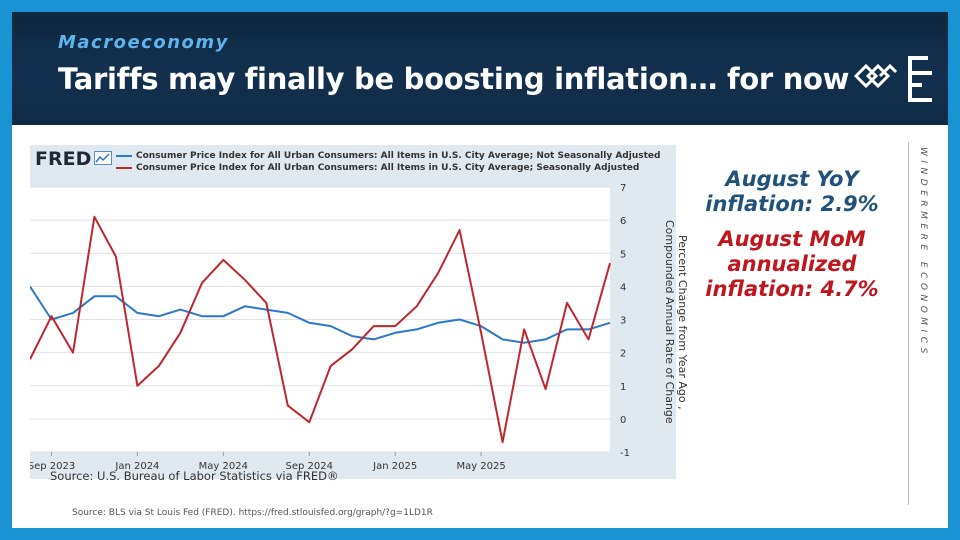 This screenshot has width=960, height=540. What do you see at coordinates (320, 314) in the screenshot?
I see `series-line-nsa` at bounding box center [320, 314].